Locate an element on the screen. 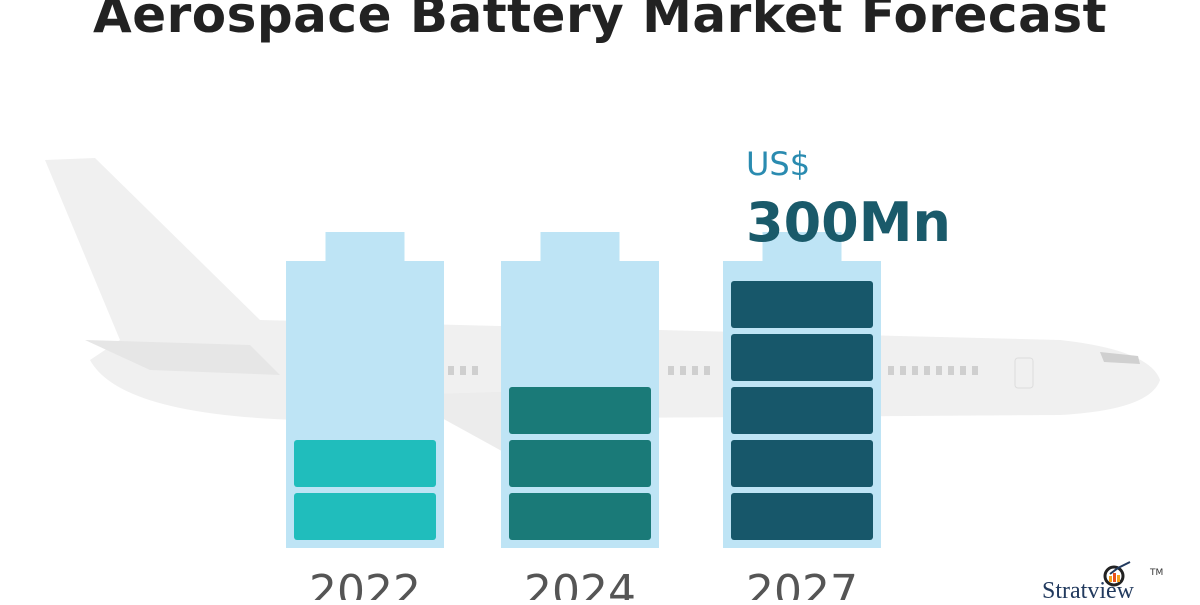 Image resolution: width=1200 pixels, height=605 pixels. page-title: Aerospace Battery Market Forecast is located at coordinates (600, 22).